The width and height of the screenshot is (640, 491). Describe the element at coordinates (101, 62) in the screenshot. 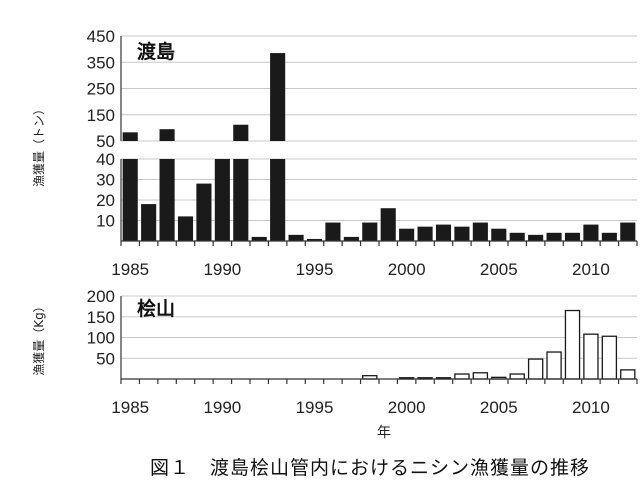

I see `y-tick-label: 350` at that location.